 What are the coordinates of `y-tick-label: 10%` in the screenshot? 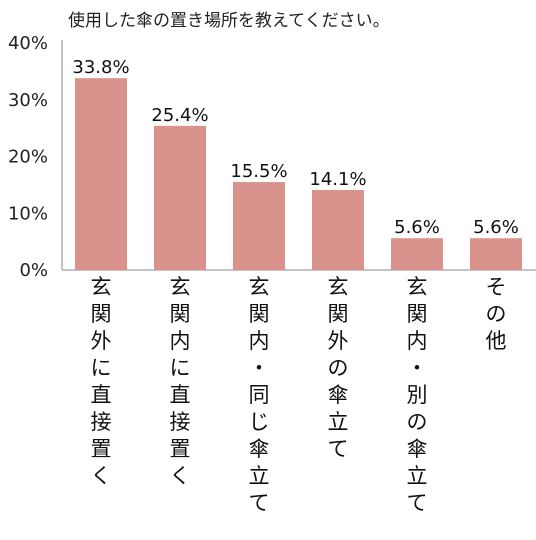 It's located at (28, 213).